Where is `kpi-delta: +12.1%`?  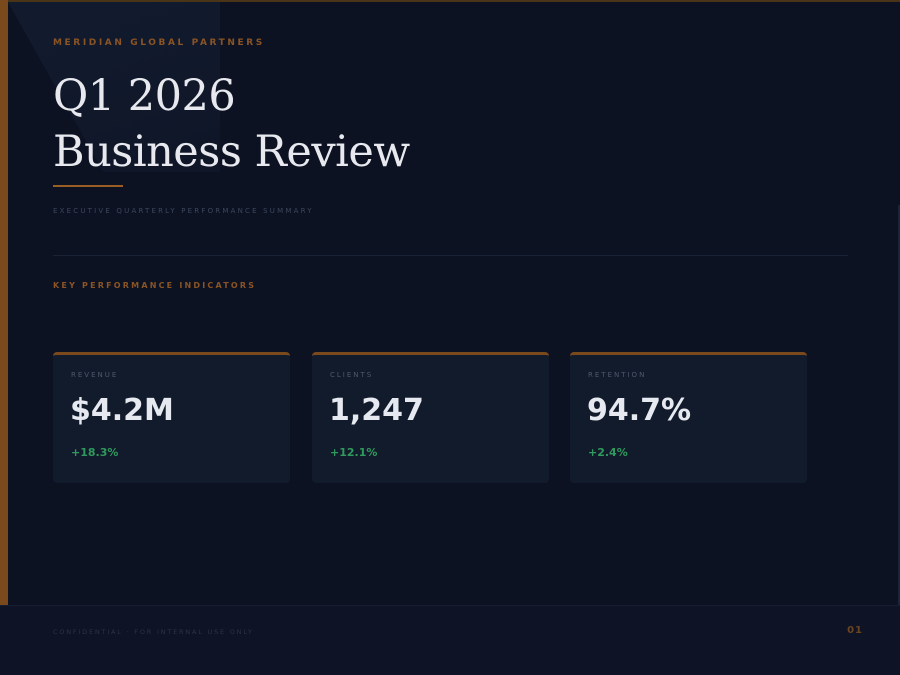 kpi-delta: +12.1% is located at coordinates (354, 452).